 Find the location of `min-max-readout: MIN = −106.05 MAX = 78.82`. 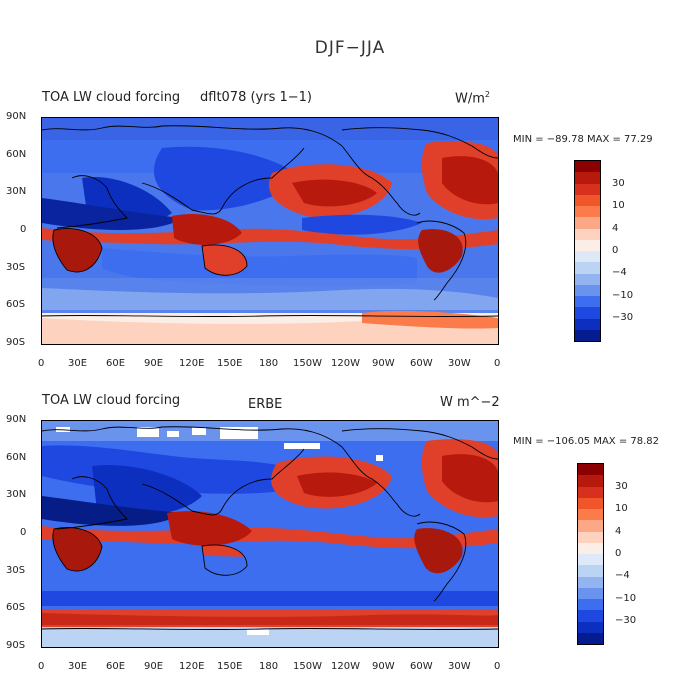

min-max-readout: MIN = −106.05 MAX = 78.82 is located at coordinates (586, 441).